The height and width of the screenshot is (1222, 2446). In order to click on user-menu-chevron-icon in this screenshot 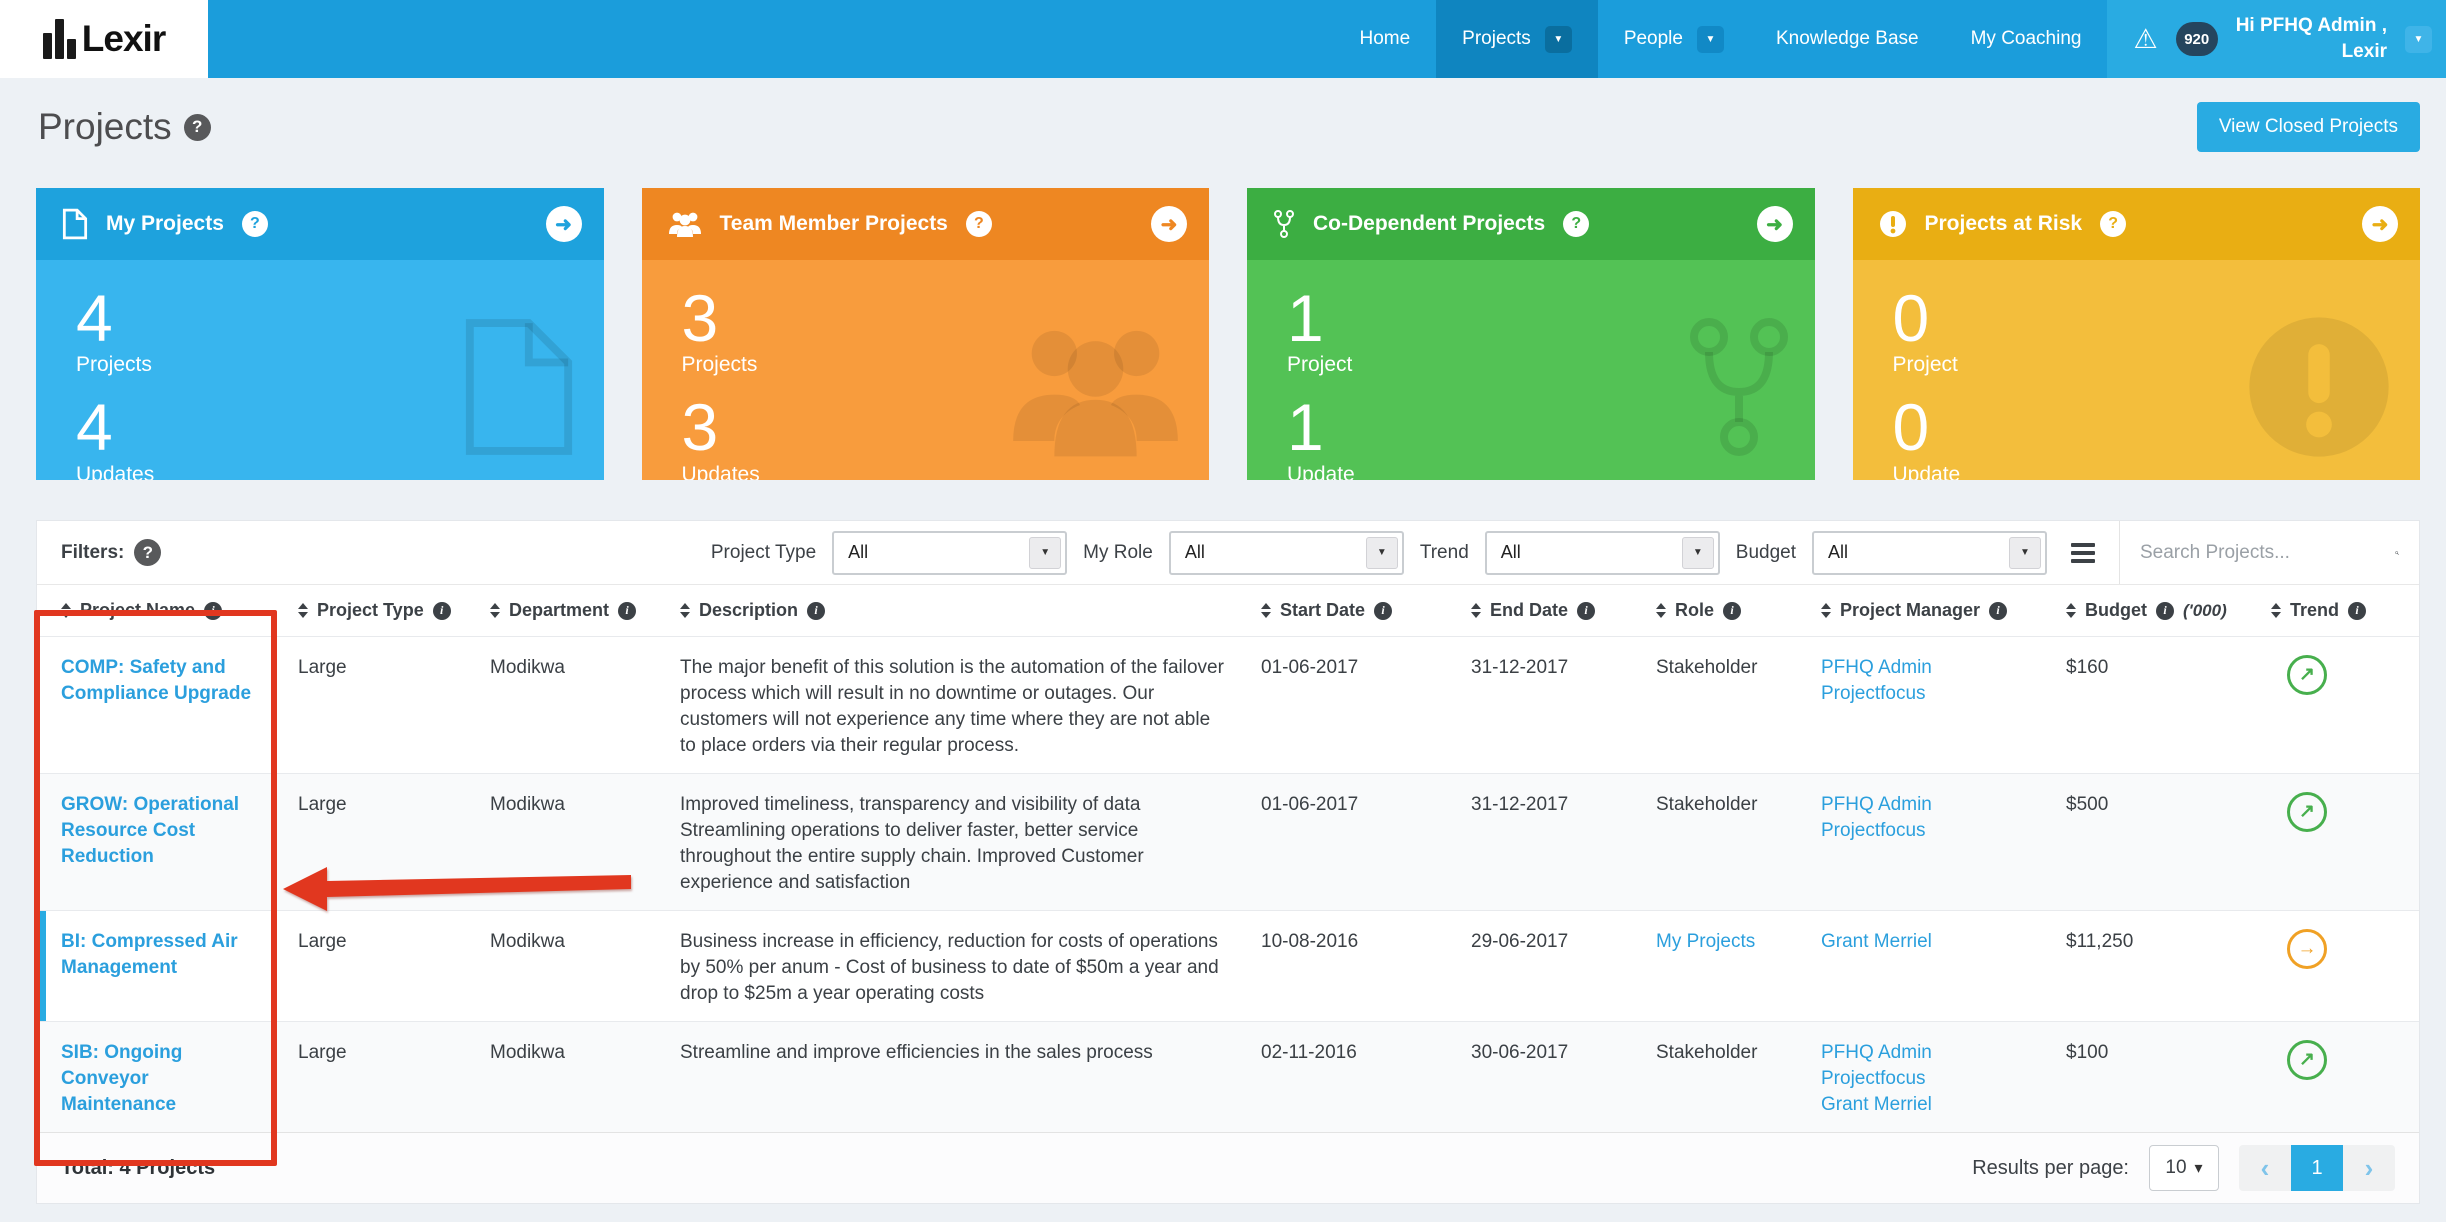, I will do `click(2418, 39)`.